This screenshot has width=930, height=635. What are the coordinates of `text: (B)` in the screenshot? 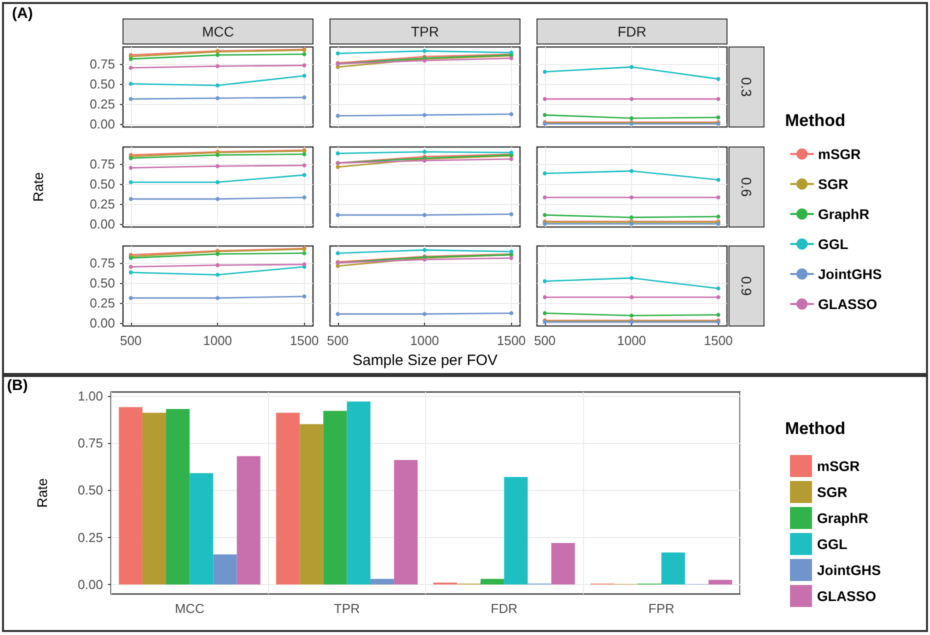 It's located at (17, 385).